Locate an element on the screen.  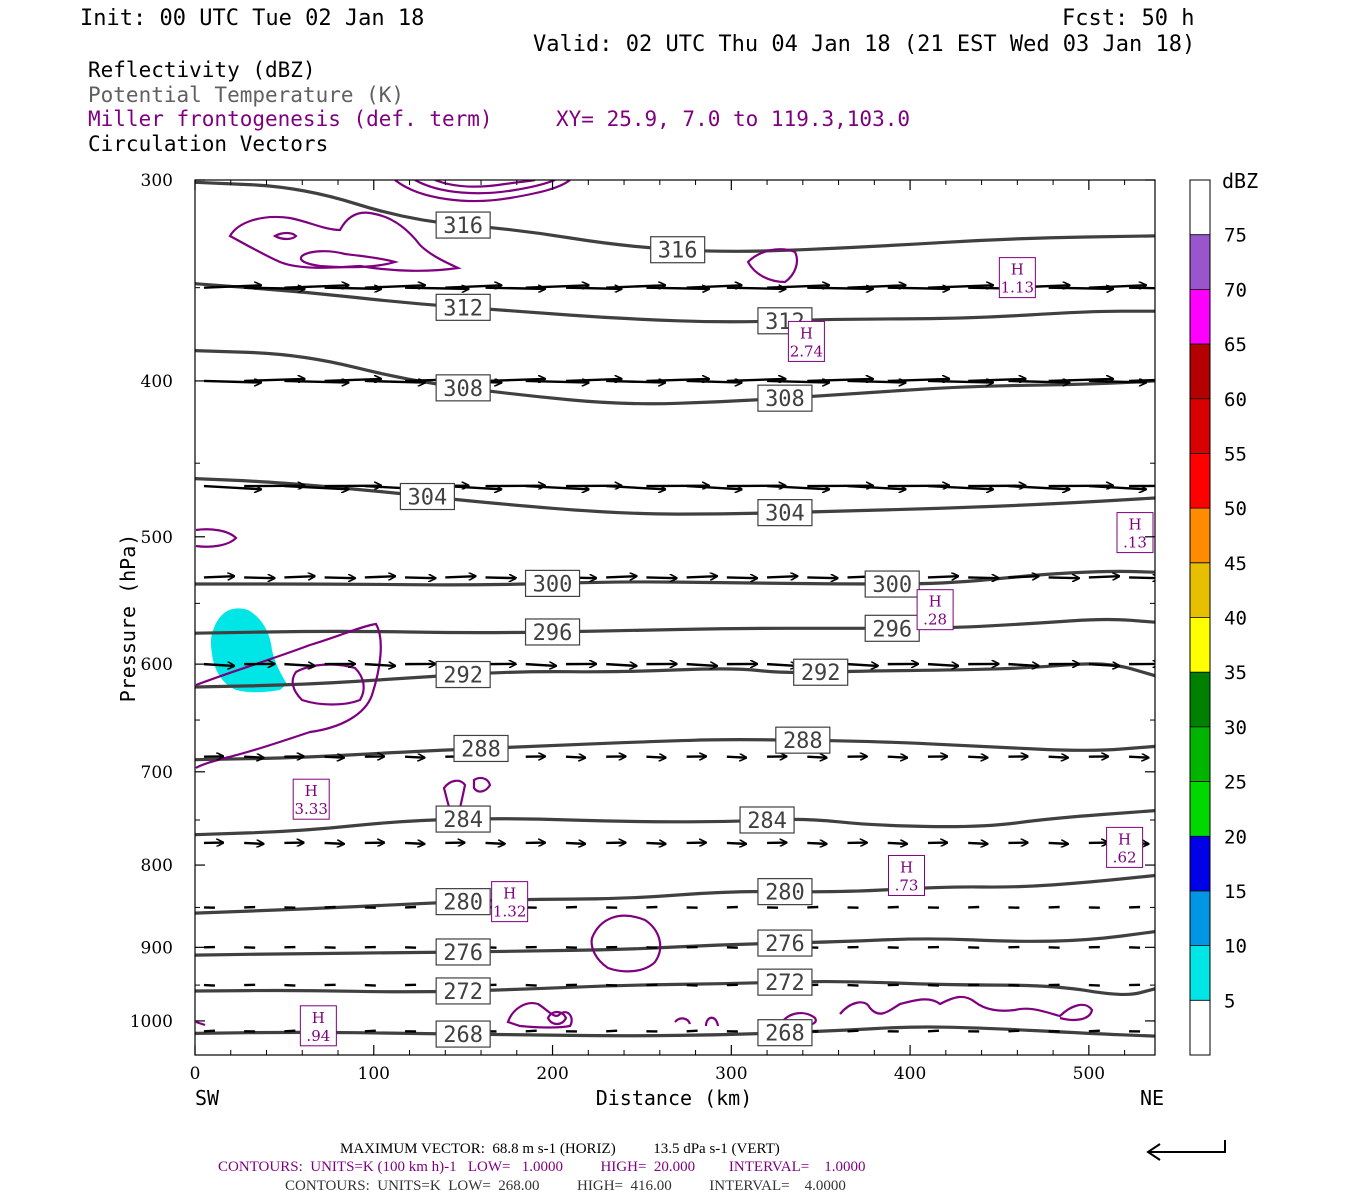
colorbar-label: 35 is located at coordinates (1235, 673).